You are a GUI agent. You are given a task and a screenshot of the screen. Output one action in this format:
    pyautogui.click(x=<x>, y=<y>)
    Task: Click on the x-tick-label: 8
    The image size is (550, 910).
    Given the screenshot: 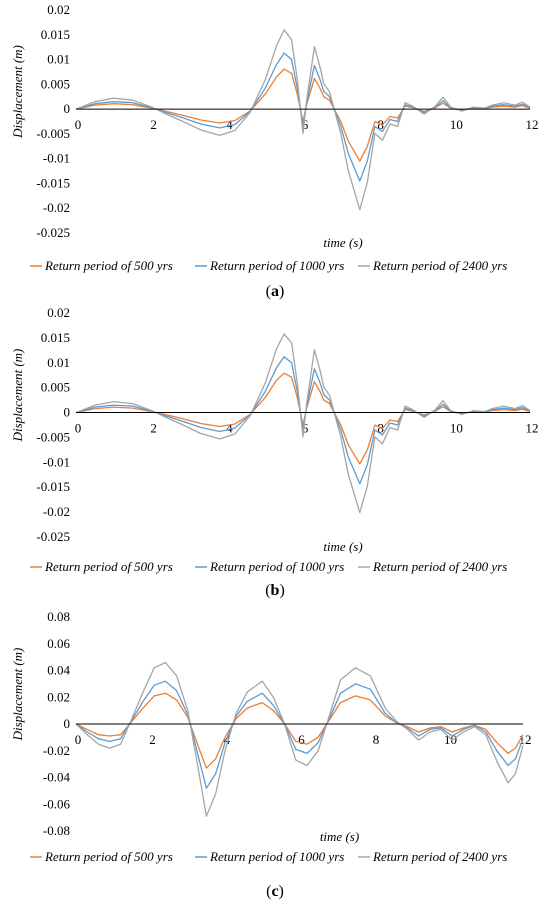 What is the action you would take?
    pyautogui.click(x=376, y=739)
    